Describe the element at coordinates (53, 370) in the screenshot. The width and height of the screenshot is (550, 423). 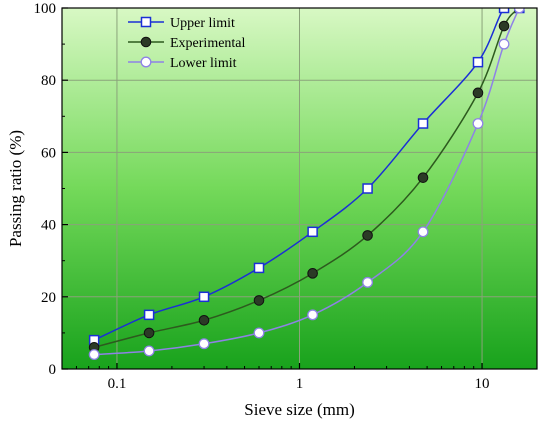
I see `y-tick-label: 0` at that location.